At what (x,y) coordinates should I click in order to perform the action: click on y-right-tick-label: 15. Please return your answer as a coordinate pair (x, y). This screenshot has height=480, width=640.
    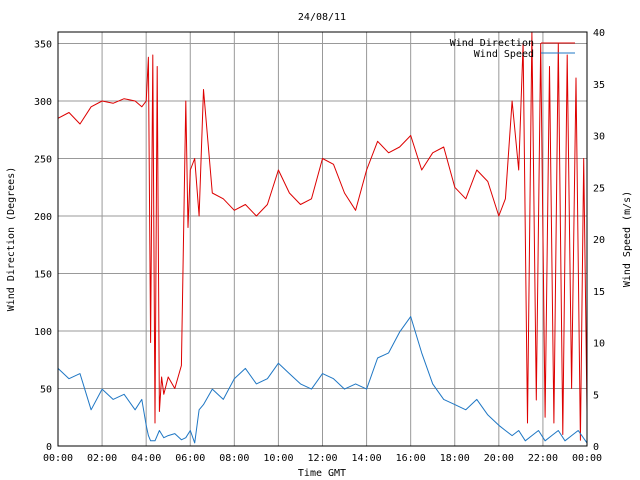
    Looking at the image, I should click on (599, 292).